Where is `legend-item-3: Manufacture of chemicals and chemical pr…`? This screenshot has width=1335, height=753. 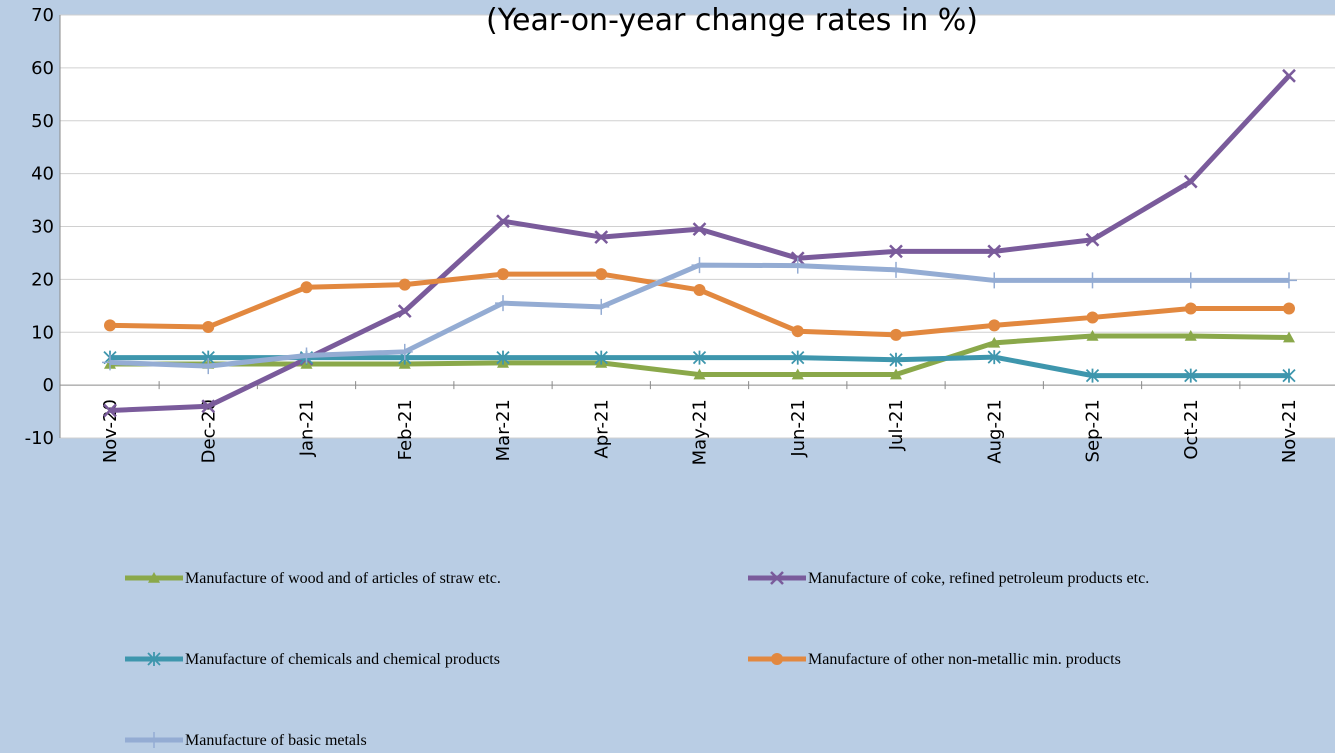 legend-item-3: Manufacture of chemicals and chemical pr… is located at coordinates (312, 659).